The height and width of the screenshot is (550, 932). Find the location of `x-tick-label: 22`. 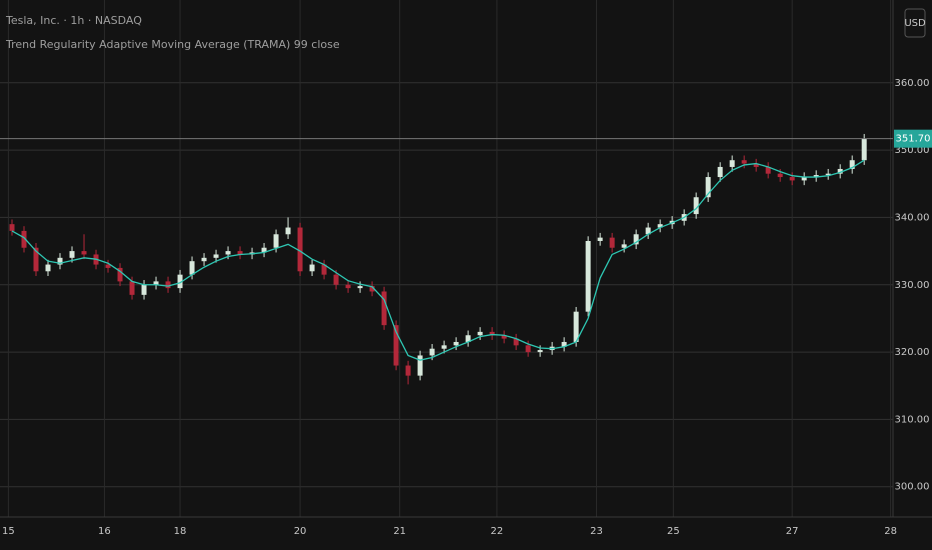

x-tick-label: 22 is located at coordinates (497, 531).